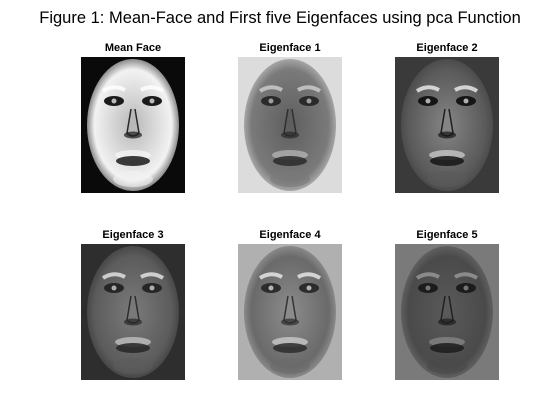  I want to click on panel-eigenface-4: Eigenface 4, so click(290, 304).